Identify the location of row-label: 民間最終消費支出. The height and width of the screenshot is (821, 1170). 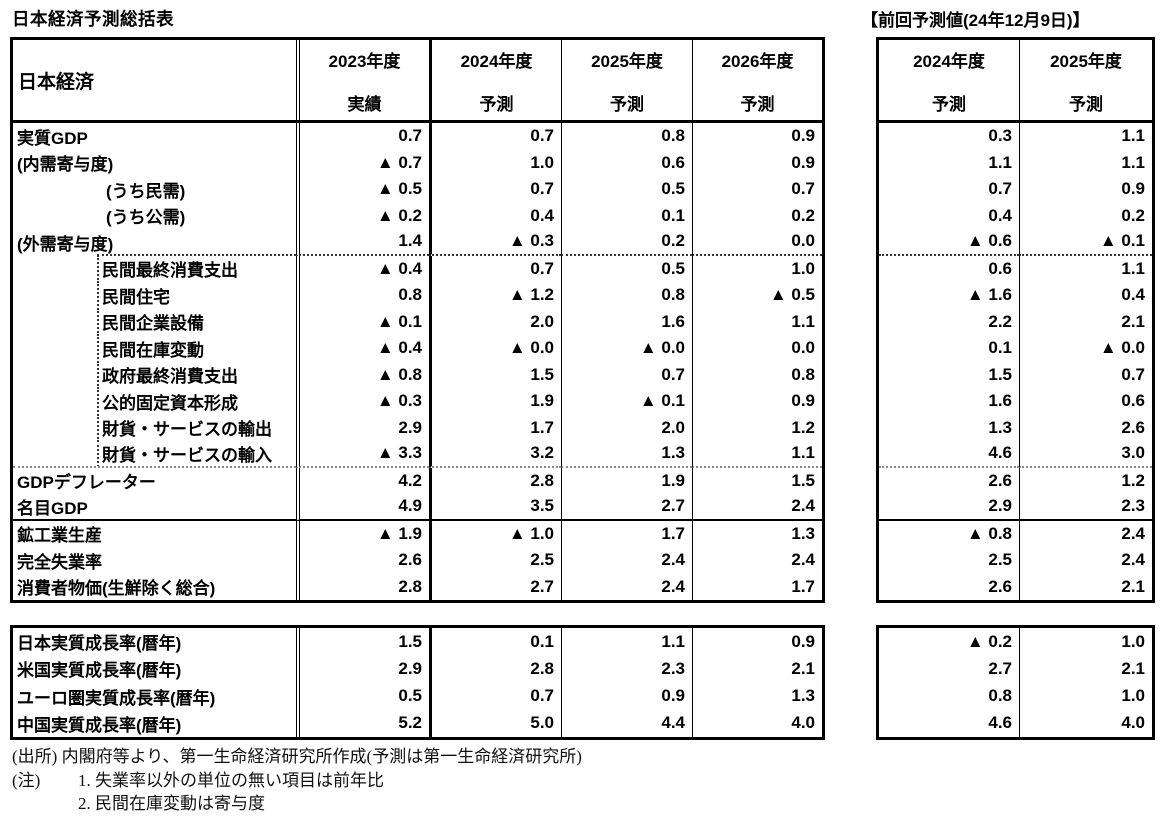
(154, 268).